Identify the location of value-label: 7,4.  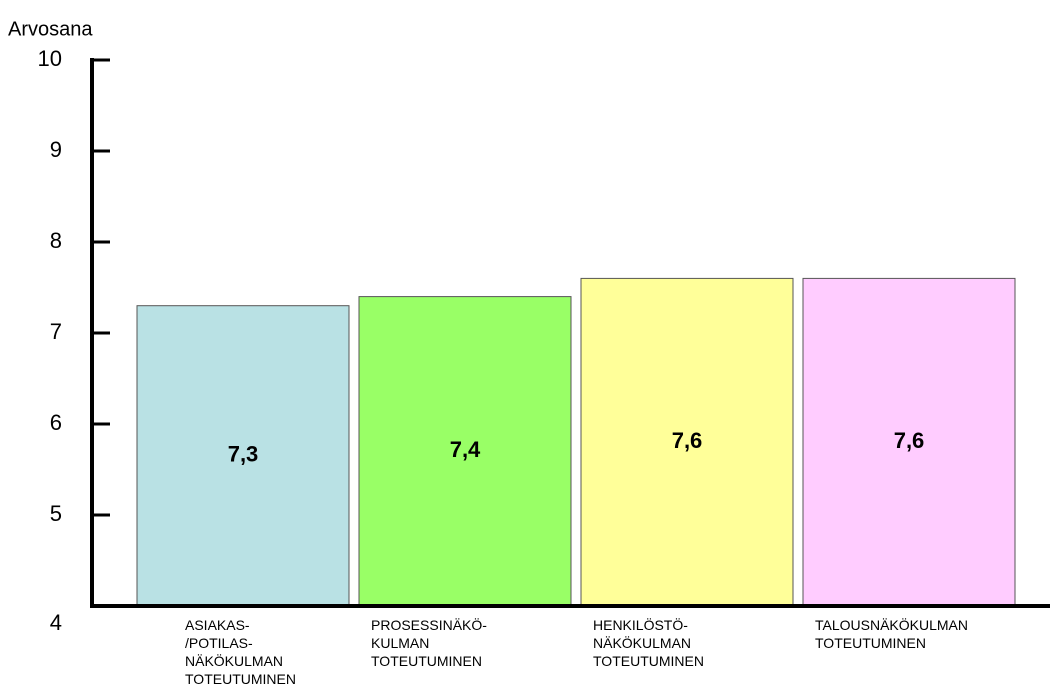
(465, 449).